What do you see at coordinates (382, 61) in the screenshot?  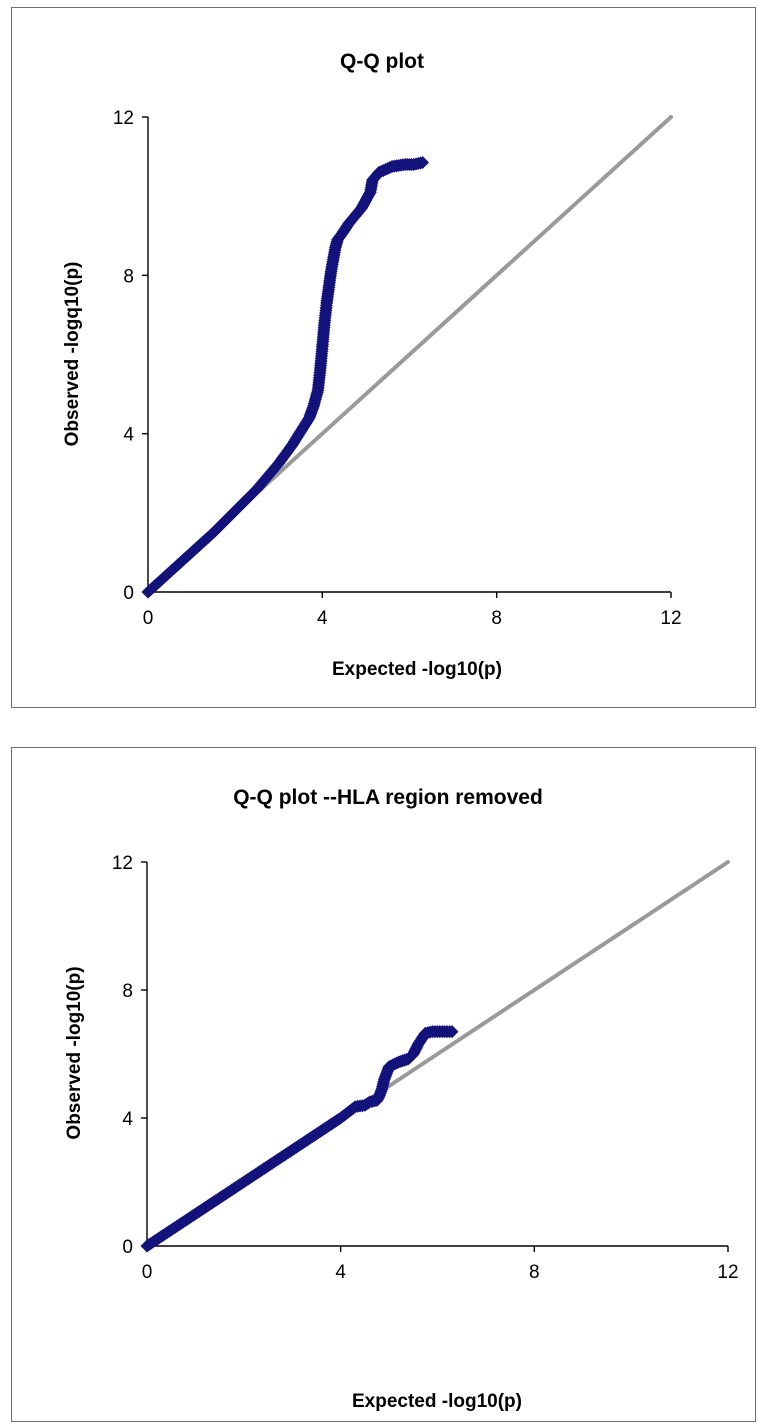 I see `chart1-title: Q-Q plot` at bounding box center [382, 61].